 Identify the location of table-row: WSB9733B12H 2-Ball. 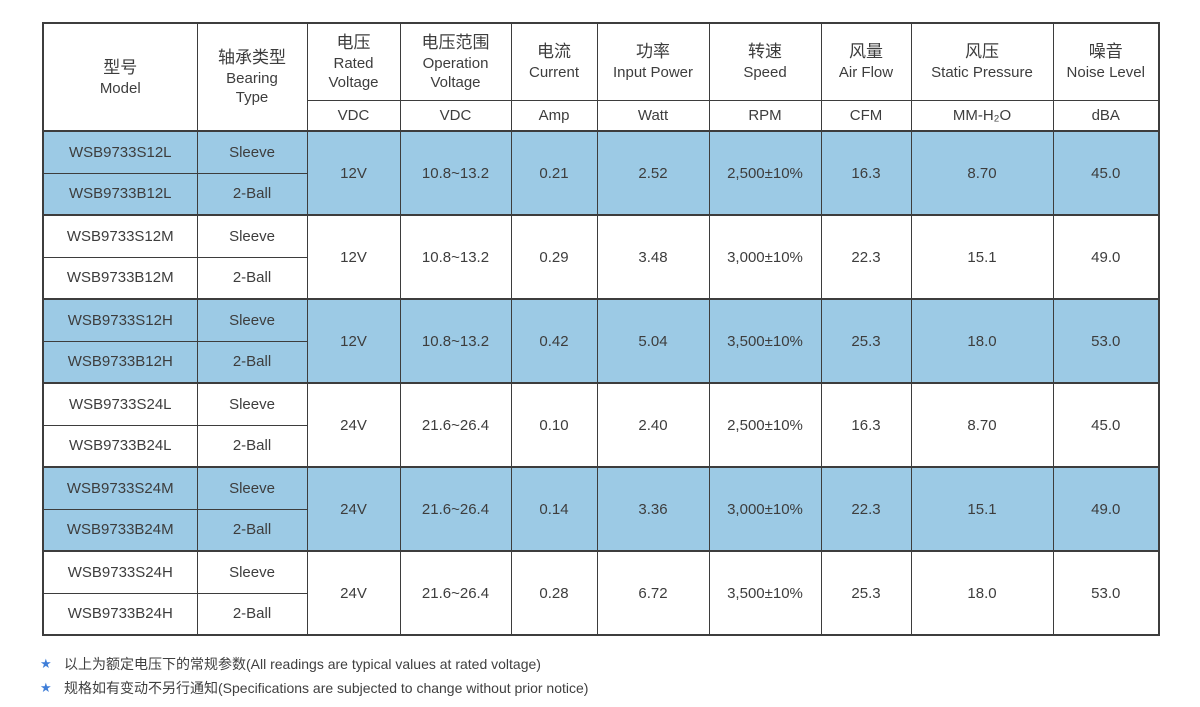
(600, 362).